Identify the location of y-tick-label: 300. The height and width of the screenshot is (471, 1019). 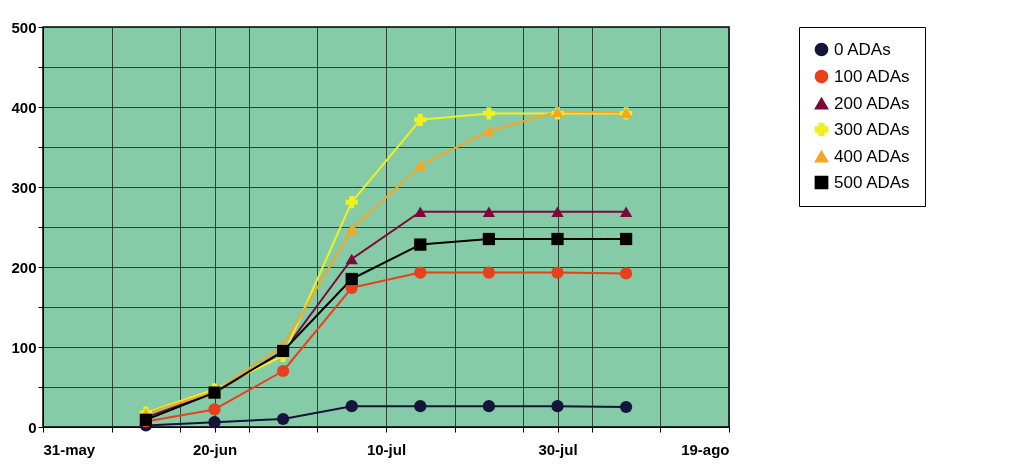
(24, 187).